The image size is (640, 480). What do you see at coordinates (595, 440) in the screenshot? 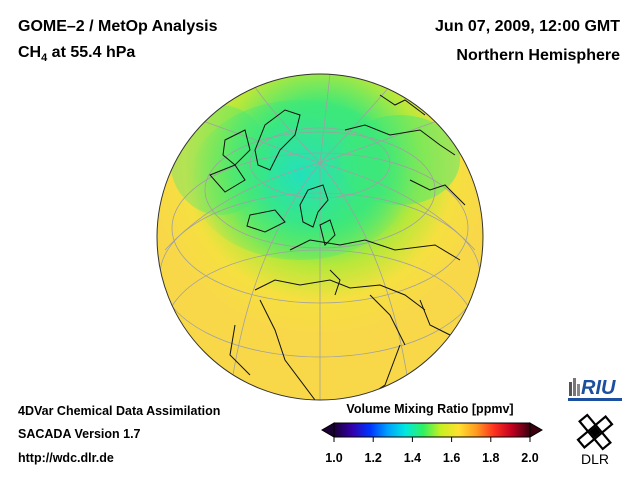
I see `dlr-logo: DLR` at bounding box center [595, 440].